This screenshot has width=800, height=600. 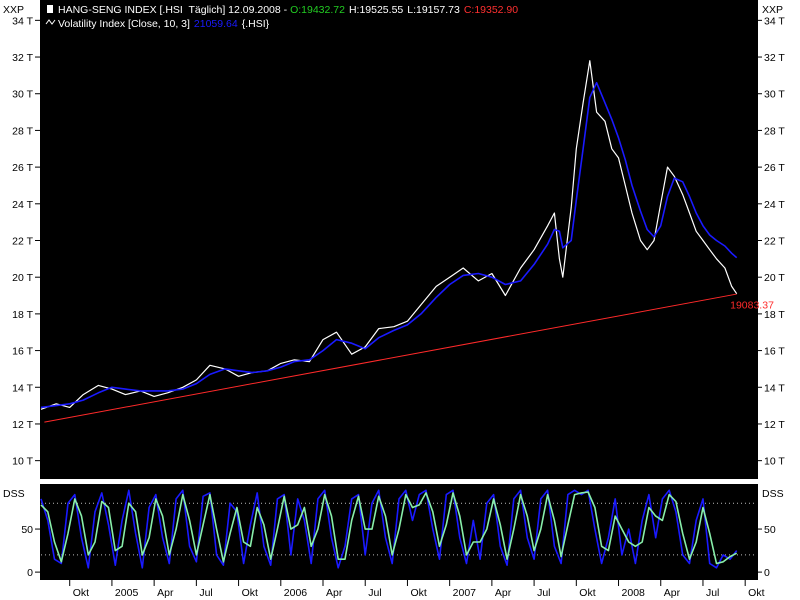 What do you see at coordinates (774, 205) in the screenshot?
I see `price-tick-label-right: 24 T` at bounding box center [774, 205].